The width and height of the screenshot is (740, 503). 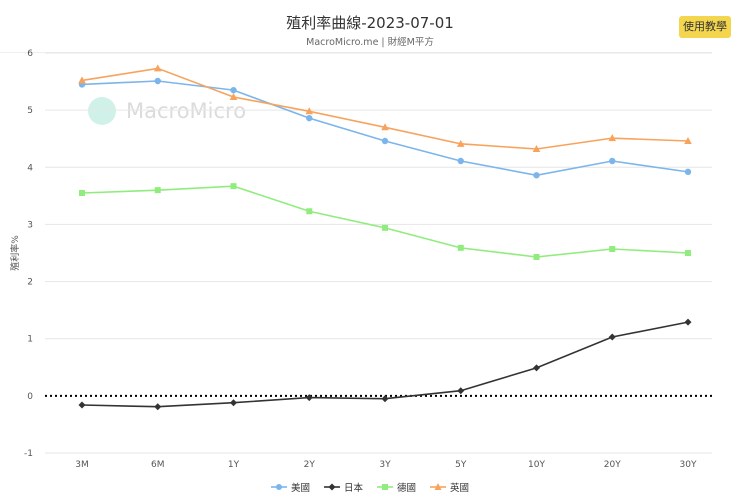 What do you see at coordinates (30, 283) in the screenshot?
I see `y-tick-label: 2` at bounding box center [30, 283].